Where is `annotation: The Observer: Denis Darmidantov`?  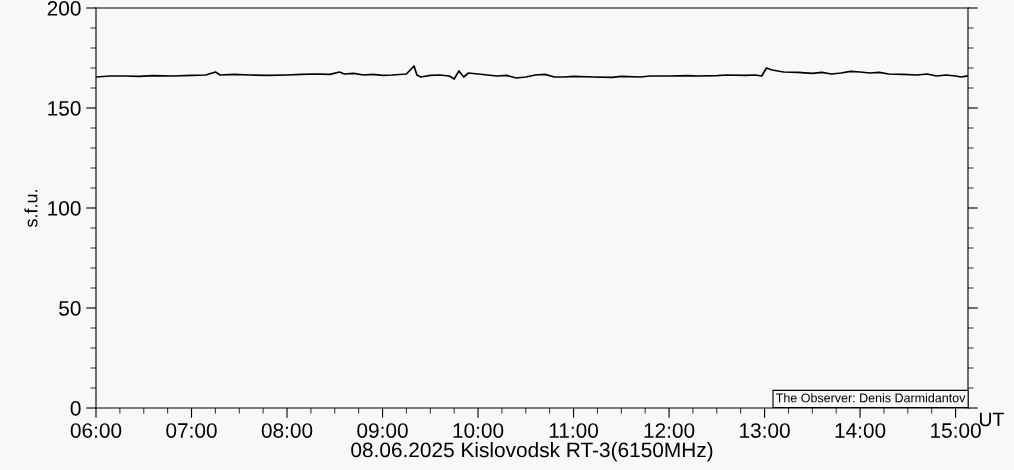 annotation: The Observer: Denis Darmidantov is located at coordinates (871, 398).